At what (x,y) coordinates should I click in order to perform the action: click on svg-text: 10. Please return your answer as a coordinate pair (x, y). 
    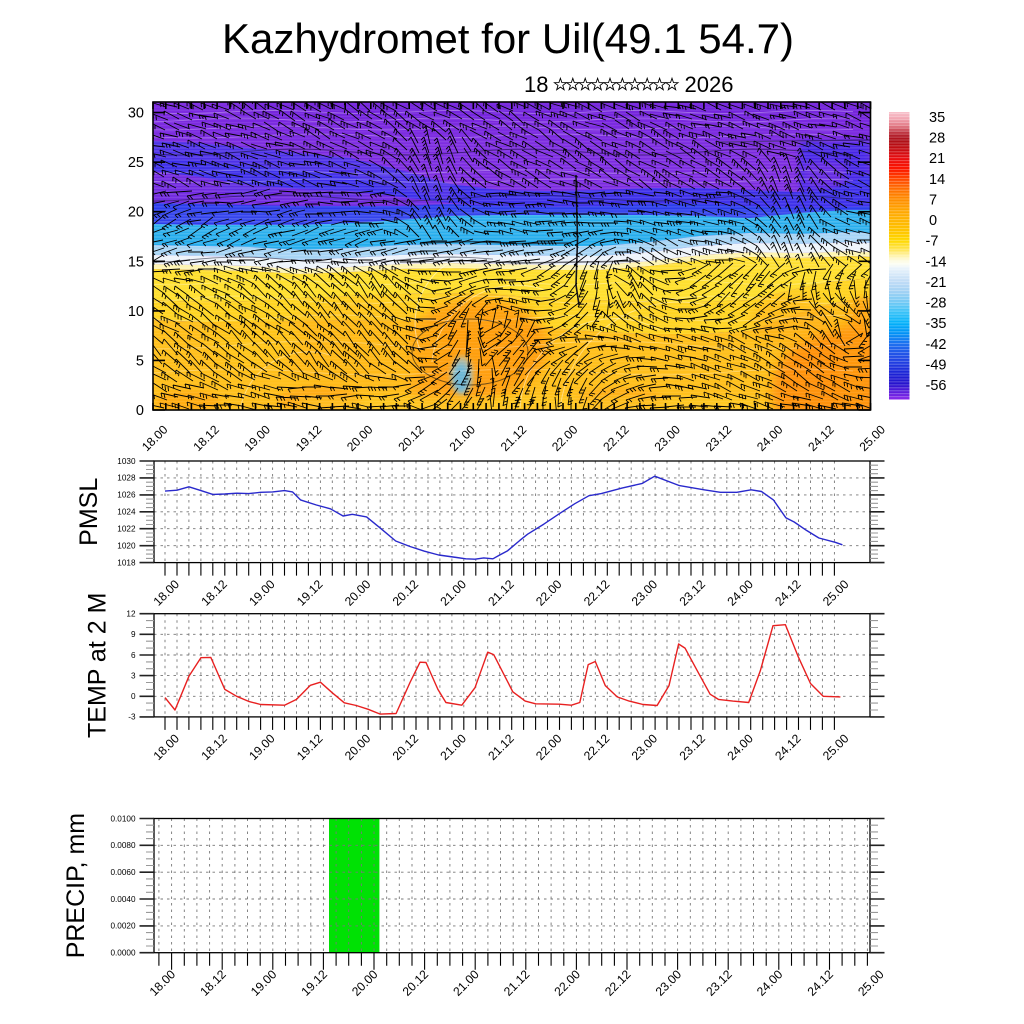
    Looking at the image, I should click on (136, 312).